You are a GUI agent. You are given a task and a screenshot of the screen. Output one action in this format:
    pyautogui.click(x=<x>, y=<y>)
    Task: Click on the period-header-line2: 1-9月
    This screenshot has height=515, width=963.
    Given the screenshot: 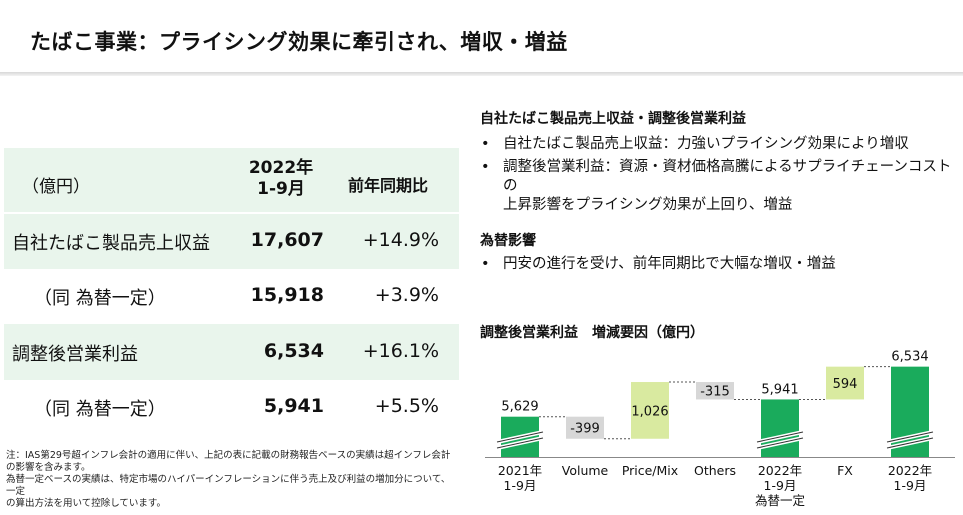 What is the action you would take?
    pyautogui.click(x=281, y=189)
    